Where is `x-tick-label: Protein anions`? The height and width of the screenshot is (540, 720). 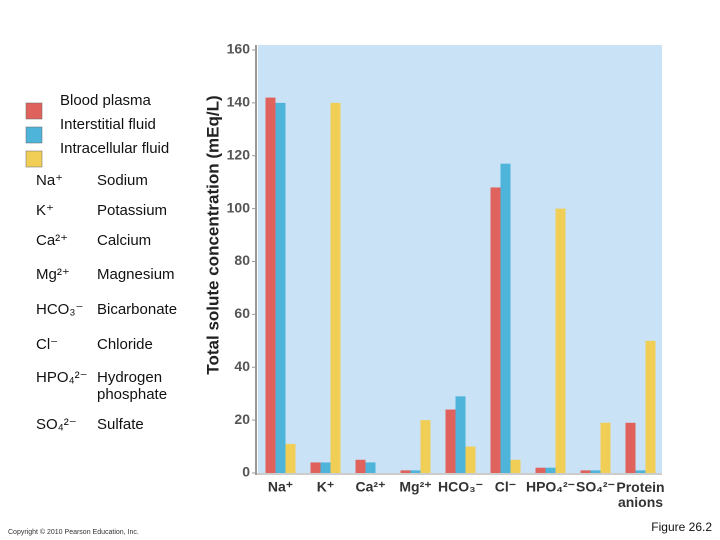 x-tick-label: Protein anions is located at coordinates (640, 494).